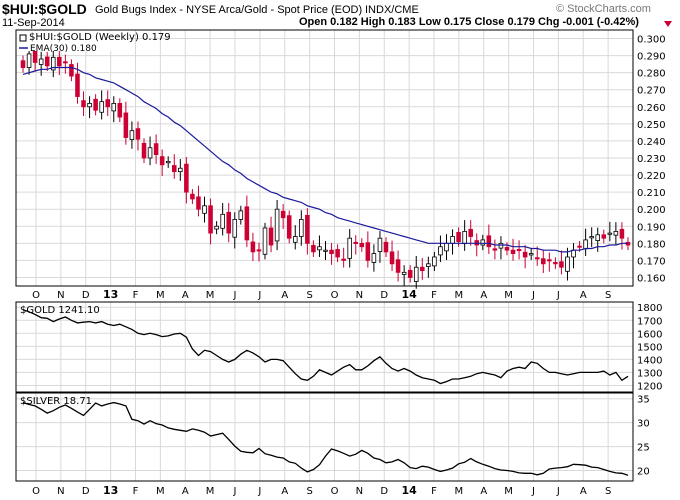 The image size is (680, 500). I want to click on main-ytick-label: 0.210, so click(651, 193).